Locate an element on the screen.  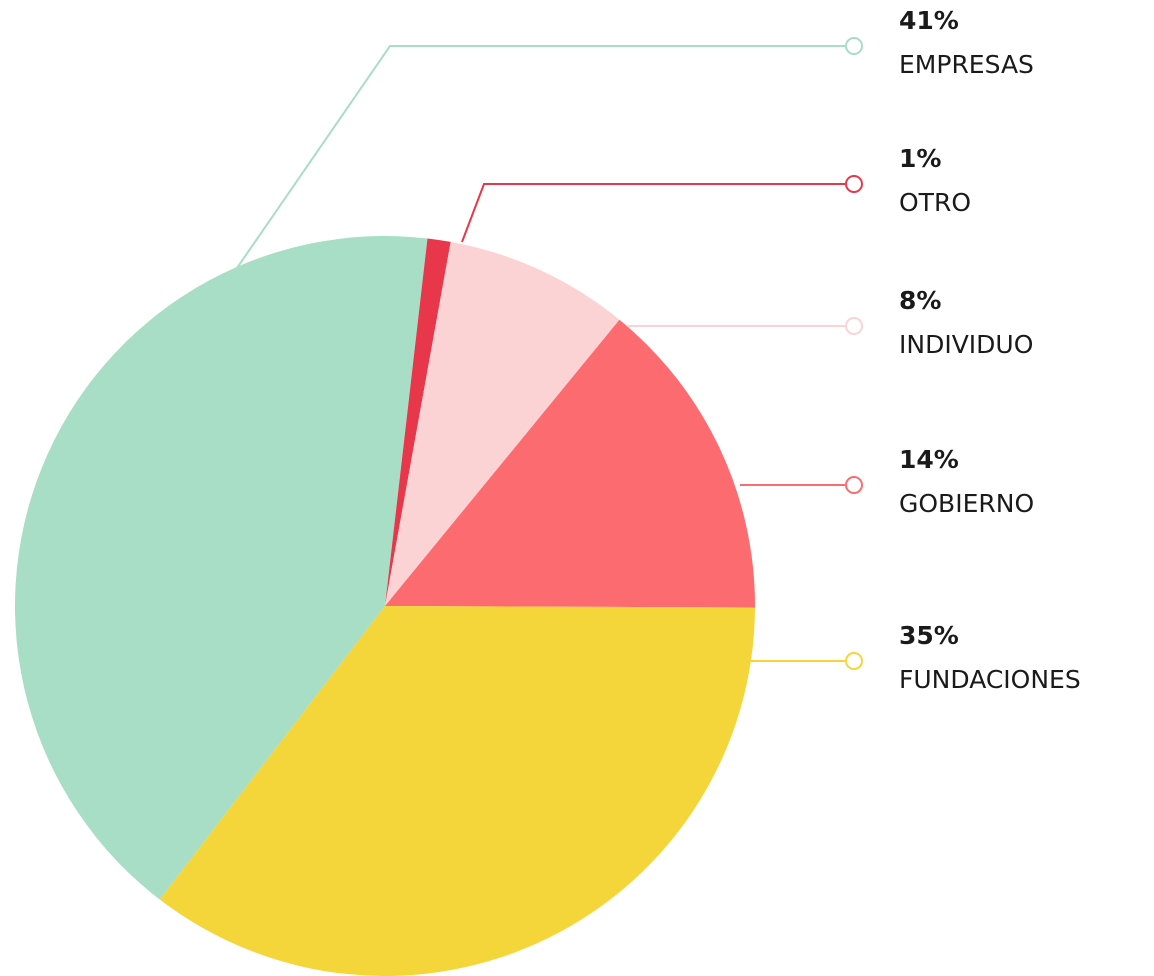
value-label: 1% is located at coordinates (920, 158).